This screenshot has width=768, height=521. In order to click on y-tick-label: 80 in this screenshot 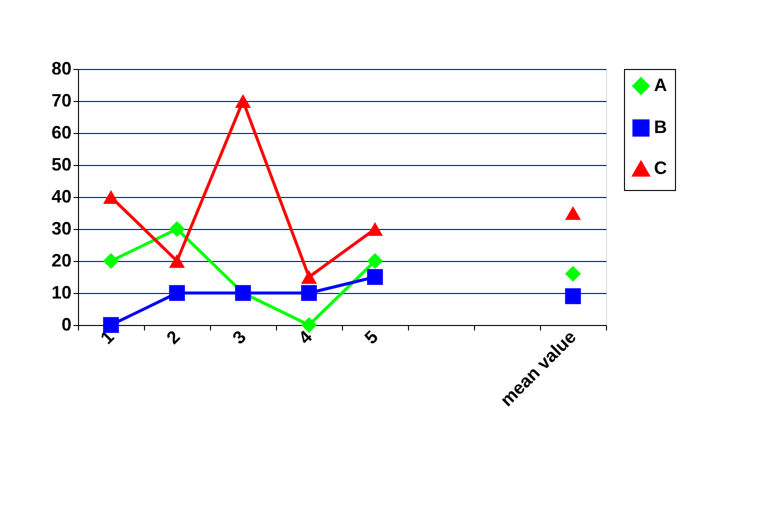, I will do `click(61, 68)`.